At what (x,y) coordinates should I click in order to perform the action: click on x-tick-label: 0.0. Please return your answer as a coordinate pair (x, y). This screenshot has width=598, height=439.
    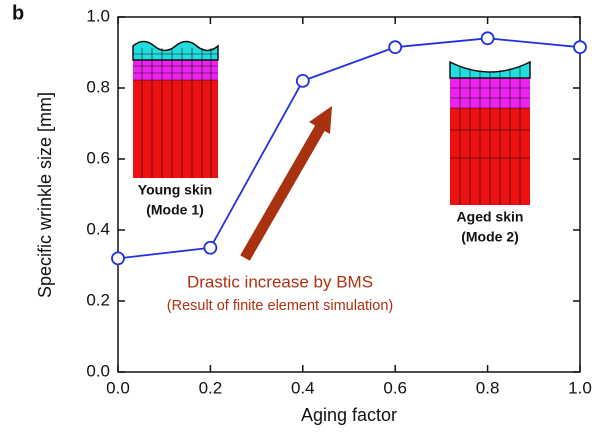
    Looking at the image, I should click on (118, 387).